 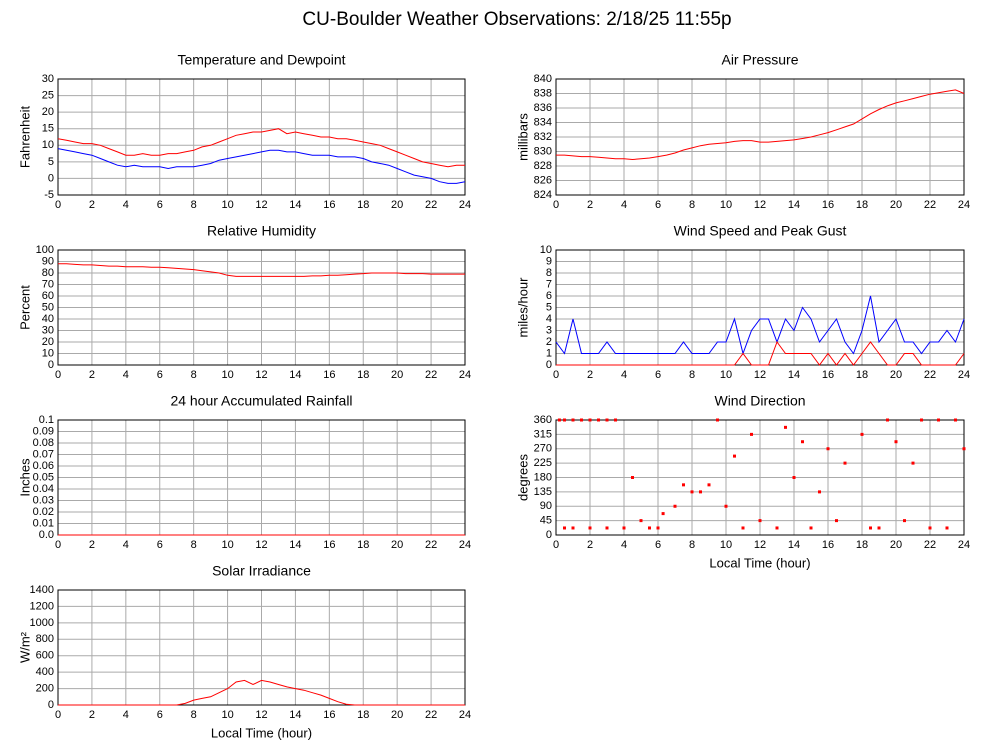 I want to click on y-tick-label: 832, so click(x=543, y=137).